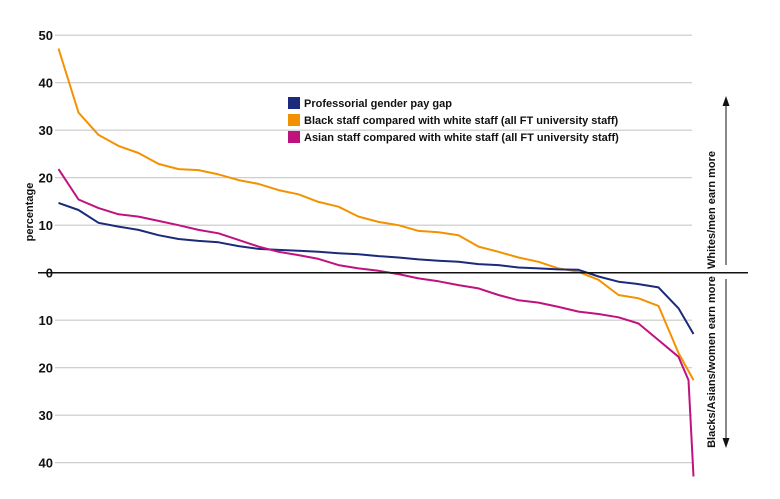 The image size is (780, 499). I want to click on y-axis-label: percentage, so click(30, 212).